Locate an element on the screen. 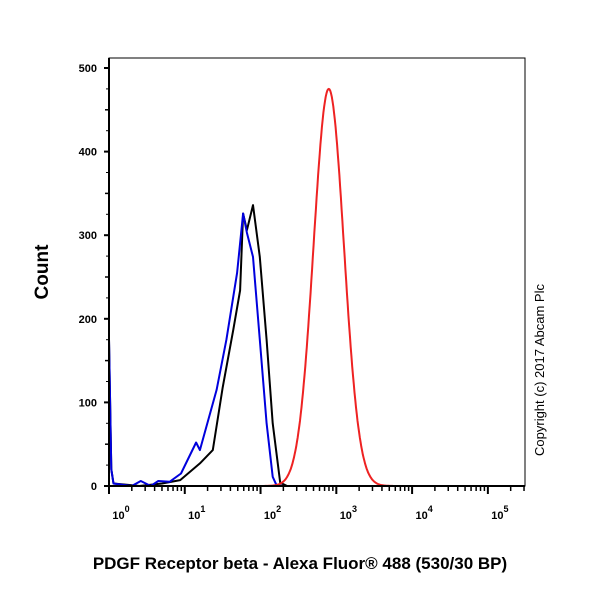 The height and width of the screenshot is (600, 600). y-tick-label: 300 is located at coordinates (88, 236).